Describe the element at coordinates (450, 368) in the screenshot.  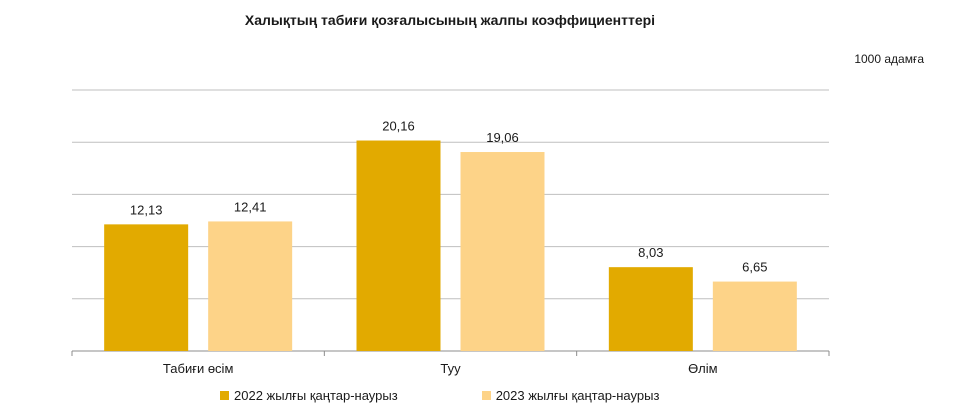
I see `x-tick-label: Туу` at that location.